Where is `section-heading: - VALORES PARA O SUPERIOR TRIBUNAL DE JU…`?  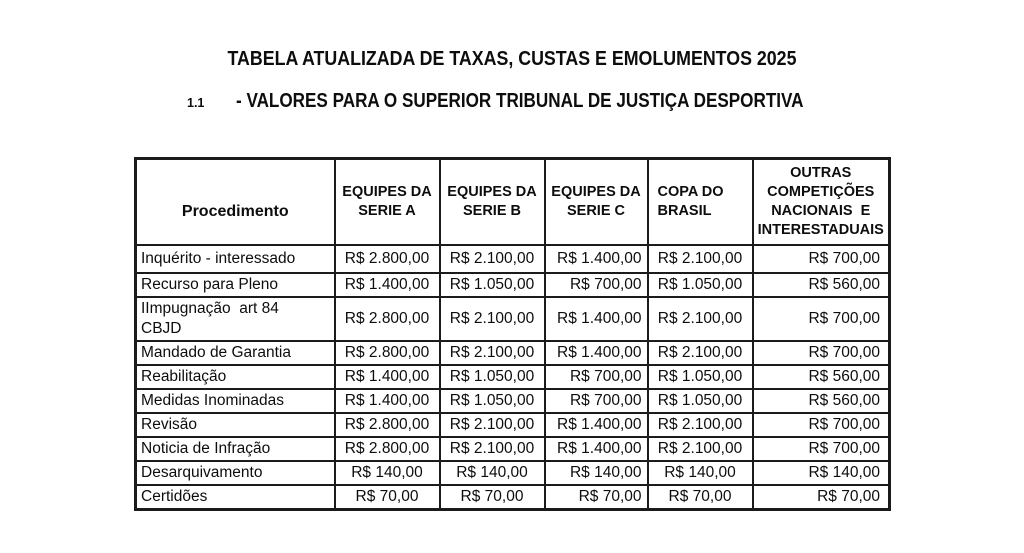 section-heading: - VALORES PARA O SUPERIOR TRIBUNAL DE JU… is located at coordinates (520, 101).